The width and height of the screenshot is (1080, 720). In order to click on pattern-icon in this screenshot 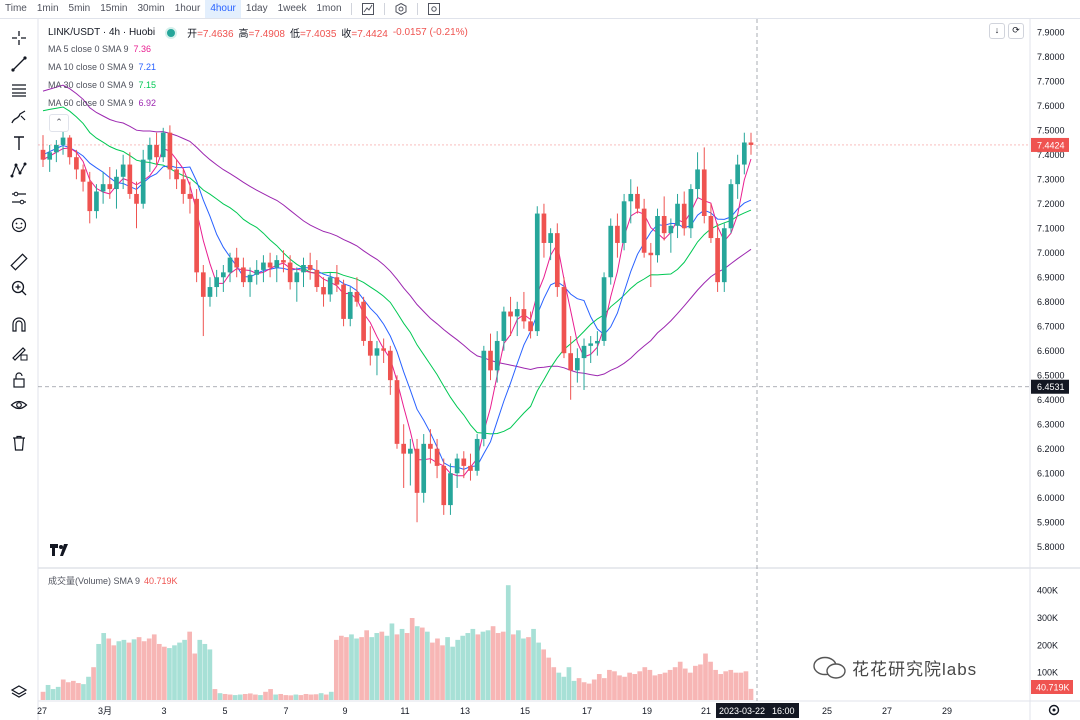, I will do `click(19, 170)`.